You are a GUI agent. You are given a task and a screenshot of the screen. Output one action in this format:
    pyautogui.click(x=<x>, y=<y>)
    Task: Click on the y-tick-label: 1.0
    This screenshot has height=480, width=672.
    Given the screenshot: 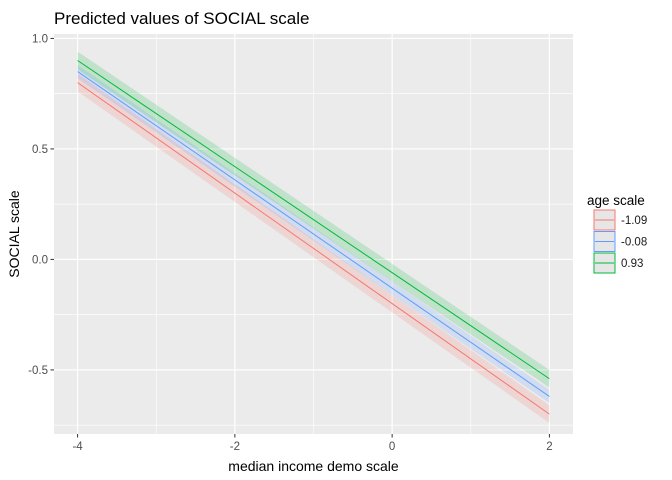 What is the action you would take?
    pyautogui.click(x=40, y=39)
    